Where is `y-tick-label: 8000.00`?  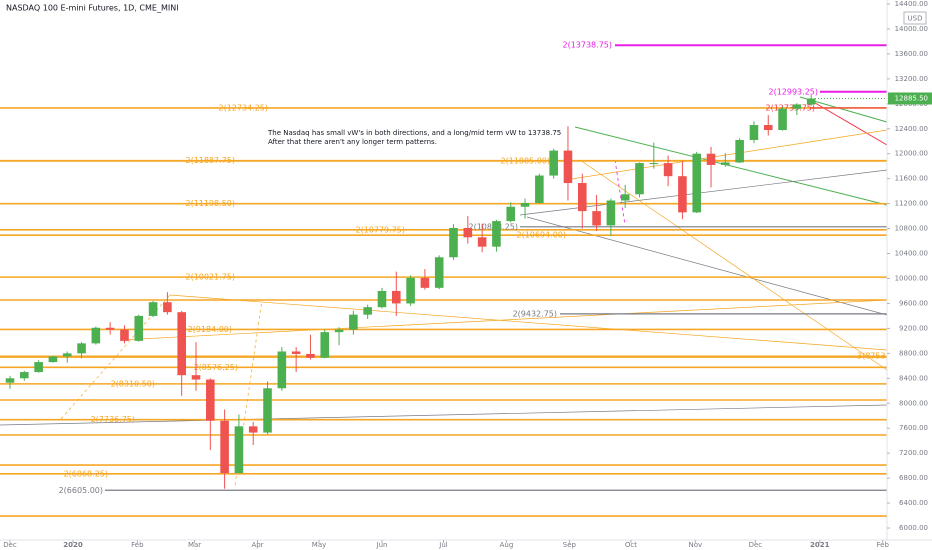 y-tick-label: 8000.00 is located at coordinates (913, 403).